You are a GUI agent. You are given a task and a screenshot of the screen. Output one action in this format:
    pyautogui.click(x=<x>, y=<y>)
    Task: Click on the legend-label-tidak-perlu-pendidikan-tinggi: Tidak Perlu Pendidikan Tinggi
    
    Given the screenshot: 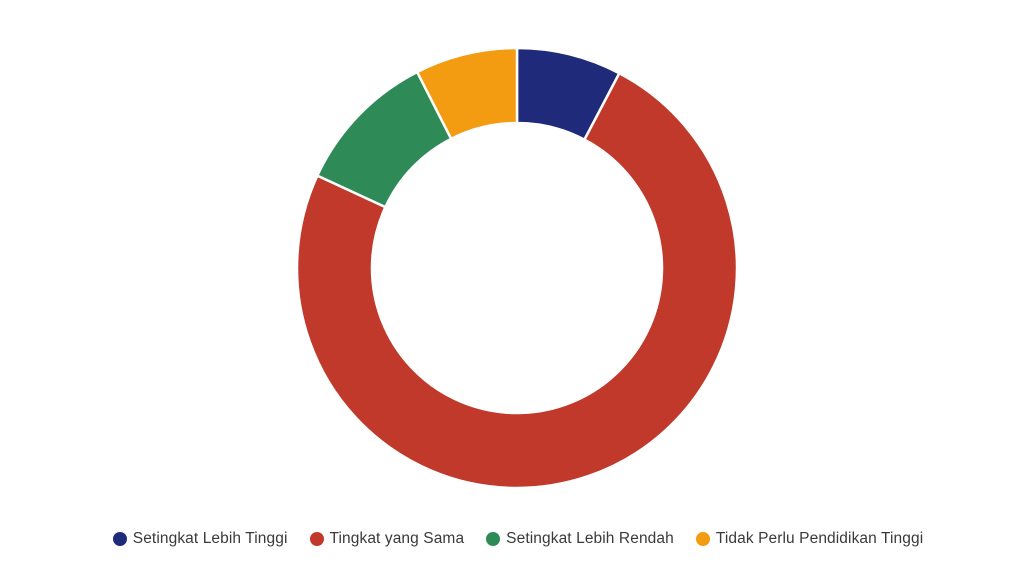 What is the action you would take?
    pyautogui.click(x=819, y=538)
    